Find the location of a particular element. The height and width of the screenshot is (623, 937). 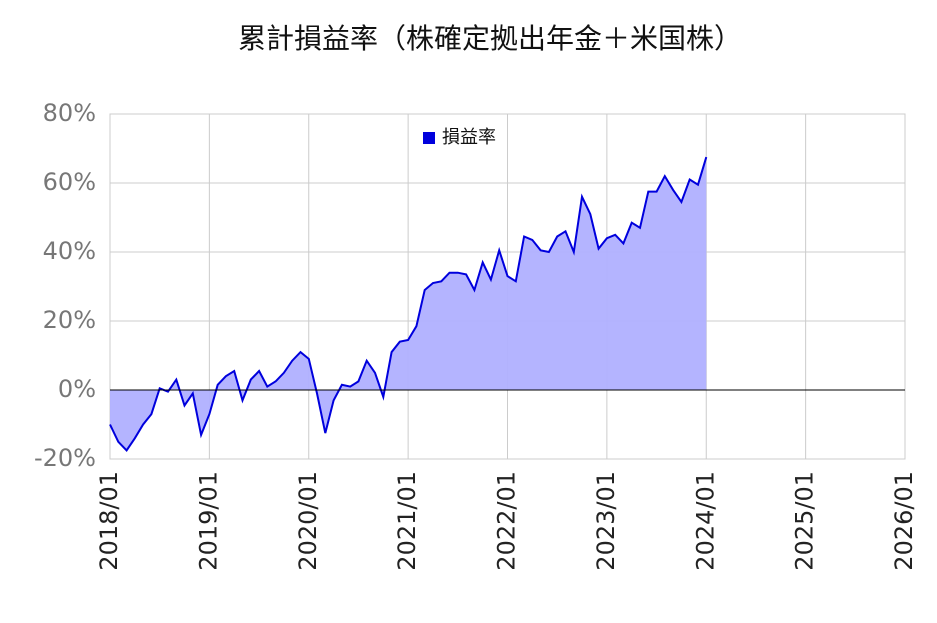

y-tick-label: 80% is located at coordinates (69, 113).